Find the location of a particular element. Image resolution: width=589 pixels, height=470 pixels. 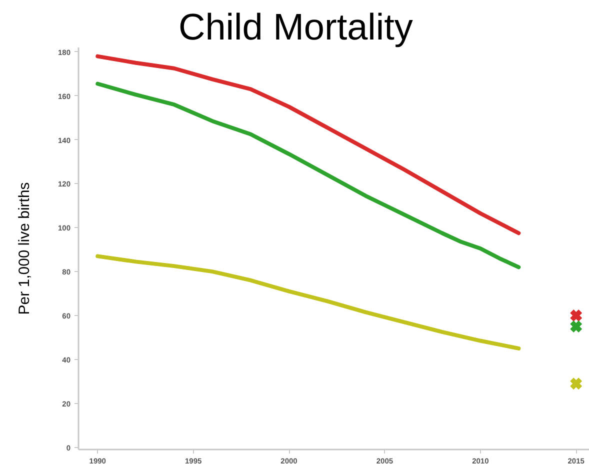

y-axis-title: Per 1,000 live births is located at coordinates (24, 248).